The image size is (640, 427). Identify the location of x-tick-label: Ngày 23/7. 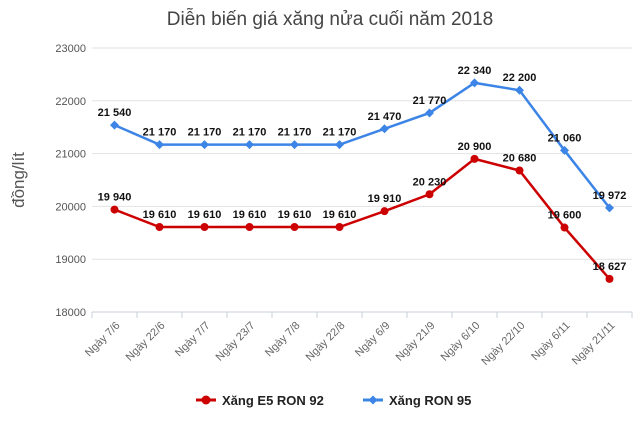
(236, 342).